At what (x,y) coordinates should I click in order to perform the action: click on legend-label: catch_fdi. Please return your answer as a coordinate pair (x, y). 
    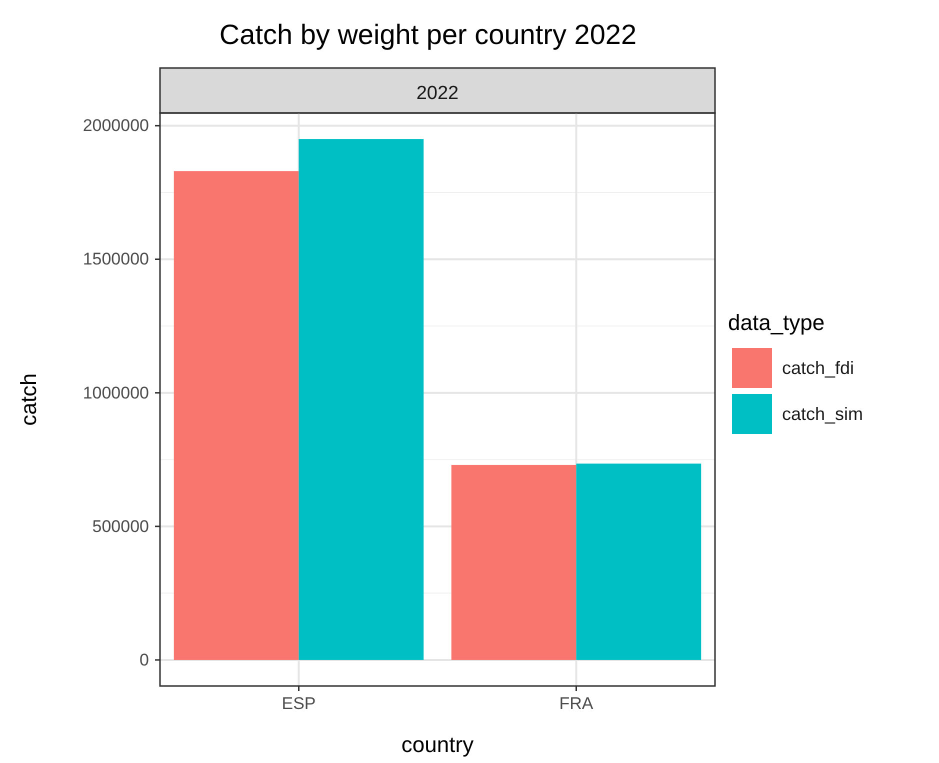
    Looking at the image, I should click on (818, 368).